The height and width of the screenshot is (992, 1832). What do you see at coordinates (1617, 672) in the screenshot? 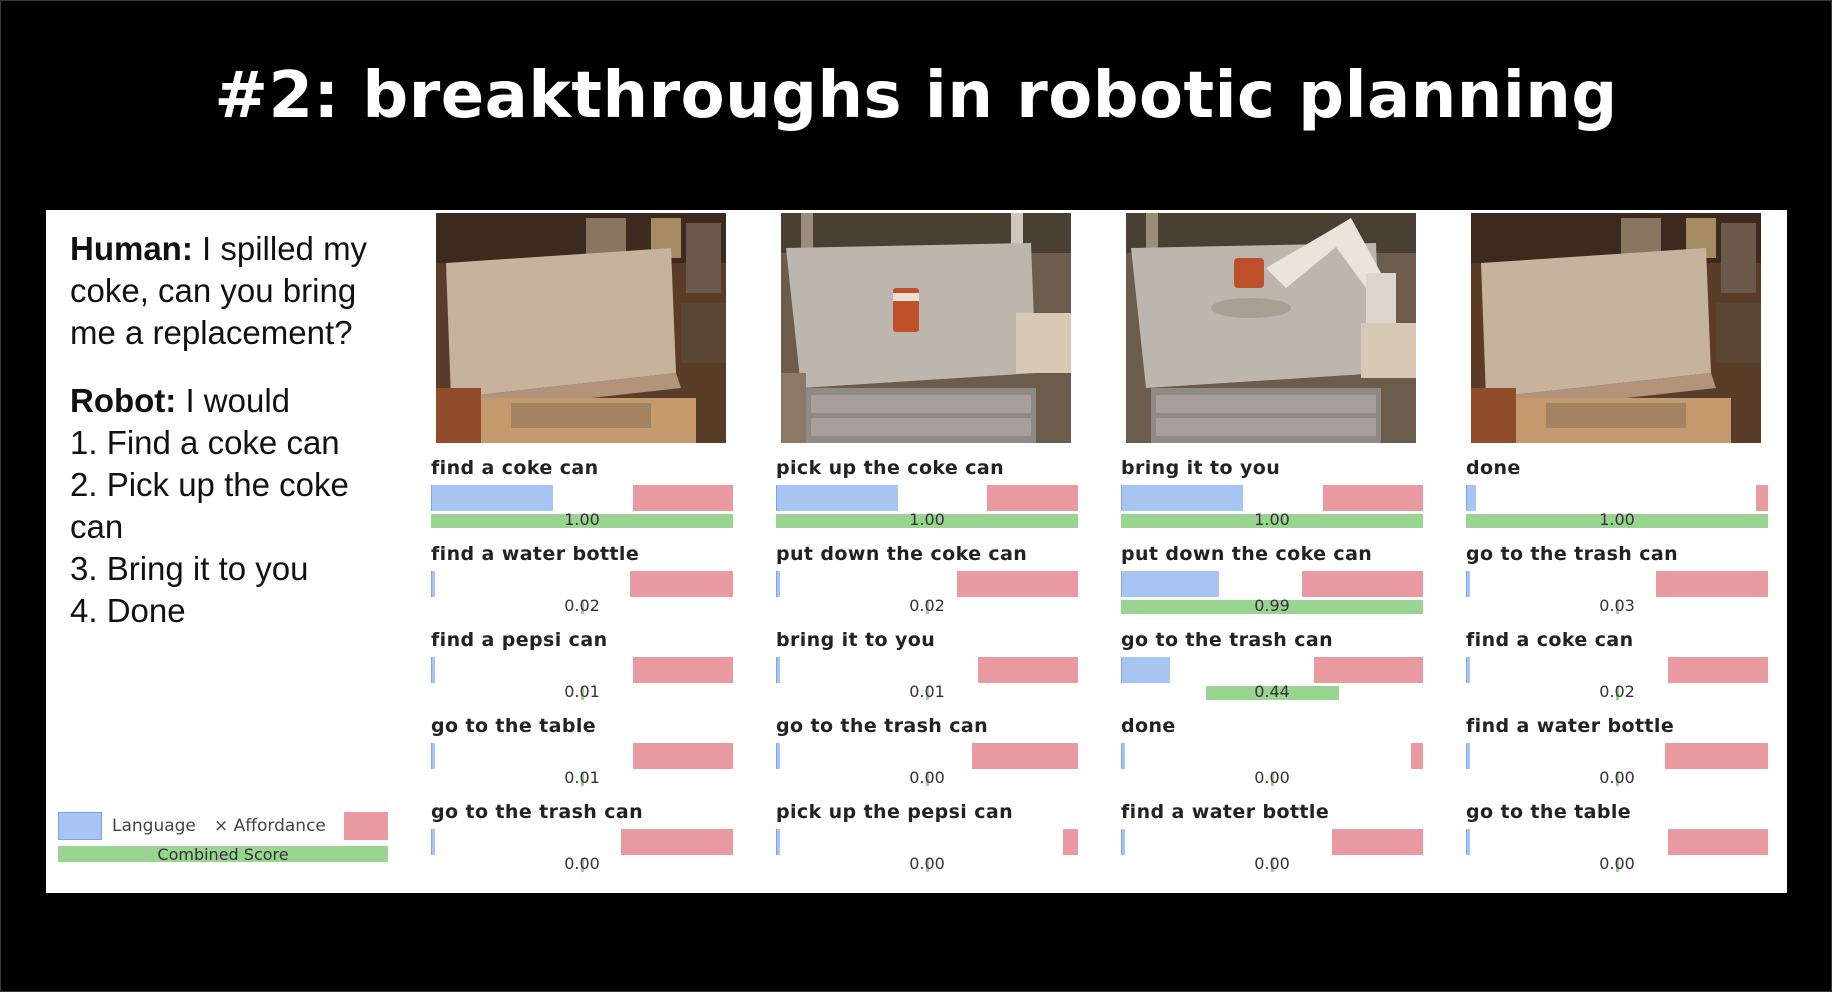
I see `skill-option: find a coke can 0.02` at bounding box center [1617, 672].